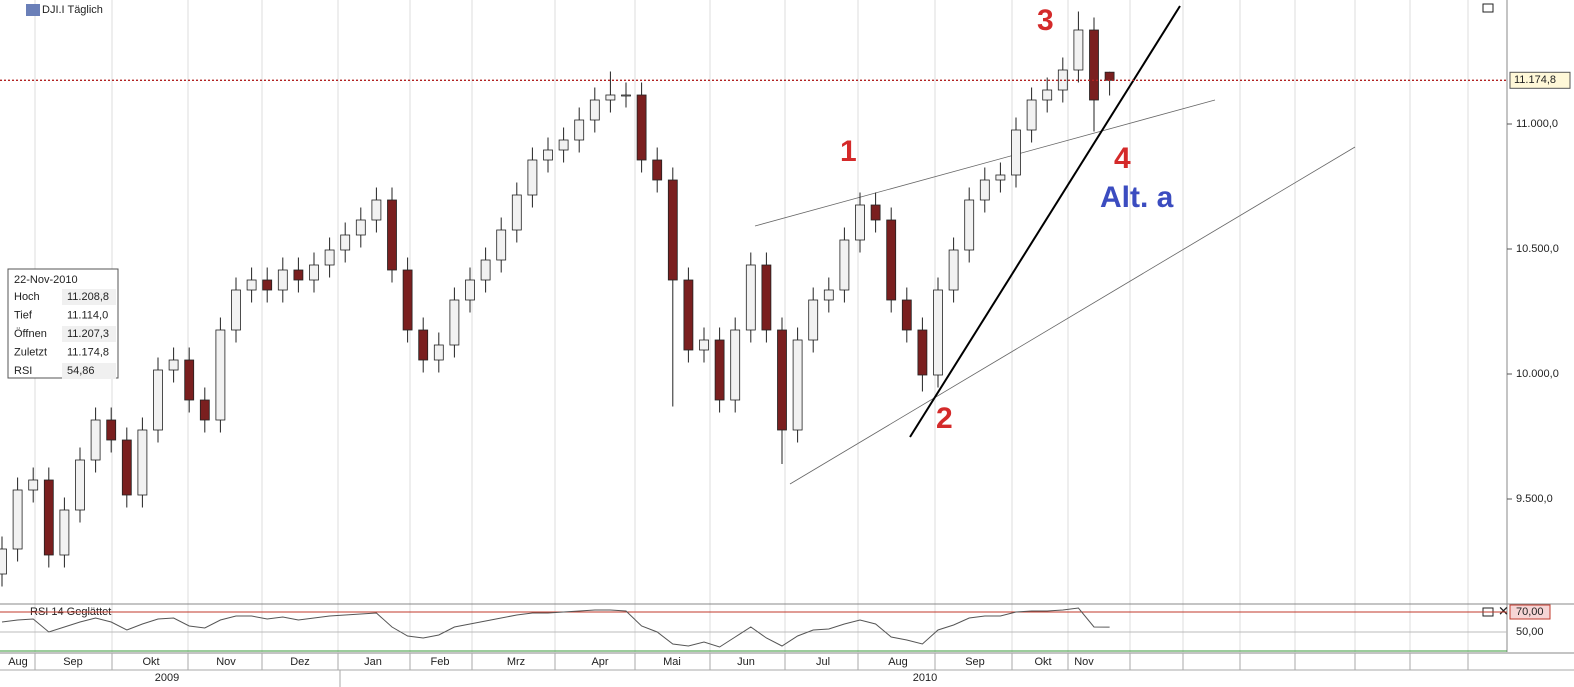 The height and width of the screenshot is (687, 1574). What do you see at coordinates (1045, 20) in the screenshot?
I see `annotation: 3` at bounding box center [1045, 20].